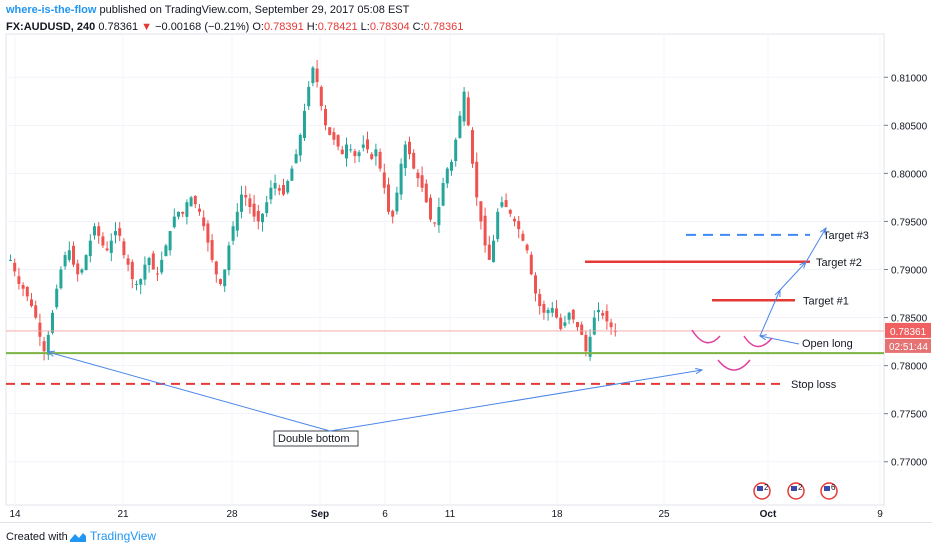 The height and width of the screenshot is (551, 932). Describe the element at coordinates (779, 340) in the screenshot. I see `open-long-arrow` at that location.